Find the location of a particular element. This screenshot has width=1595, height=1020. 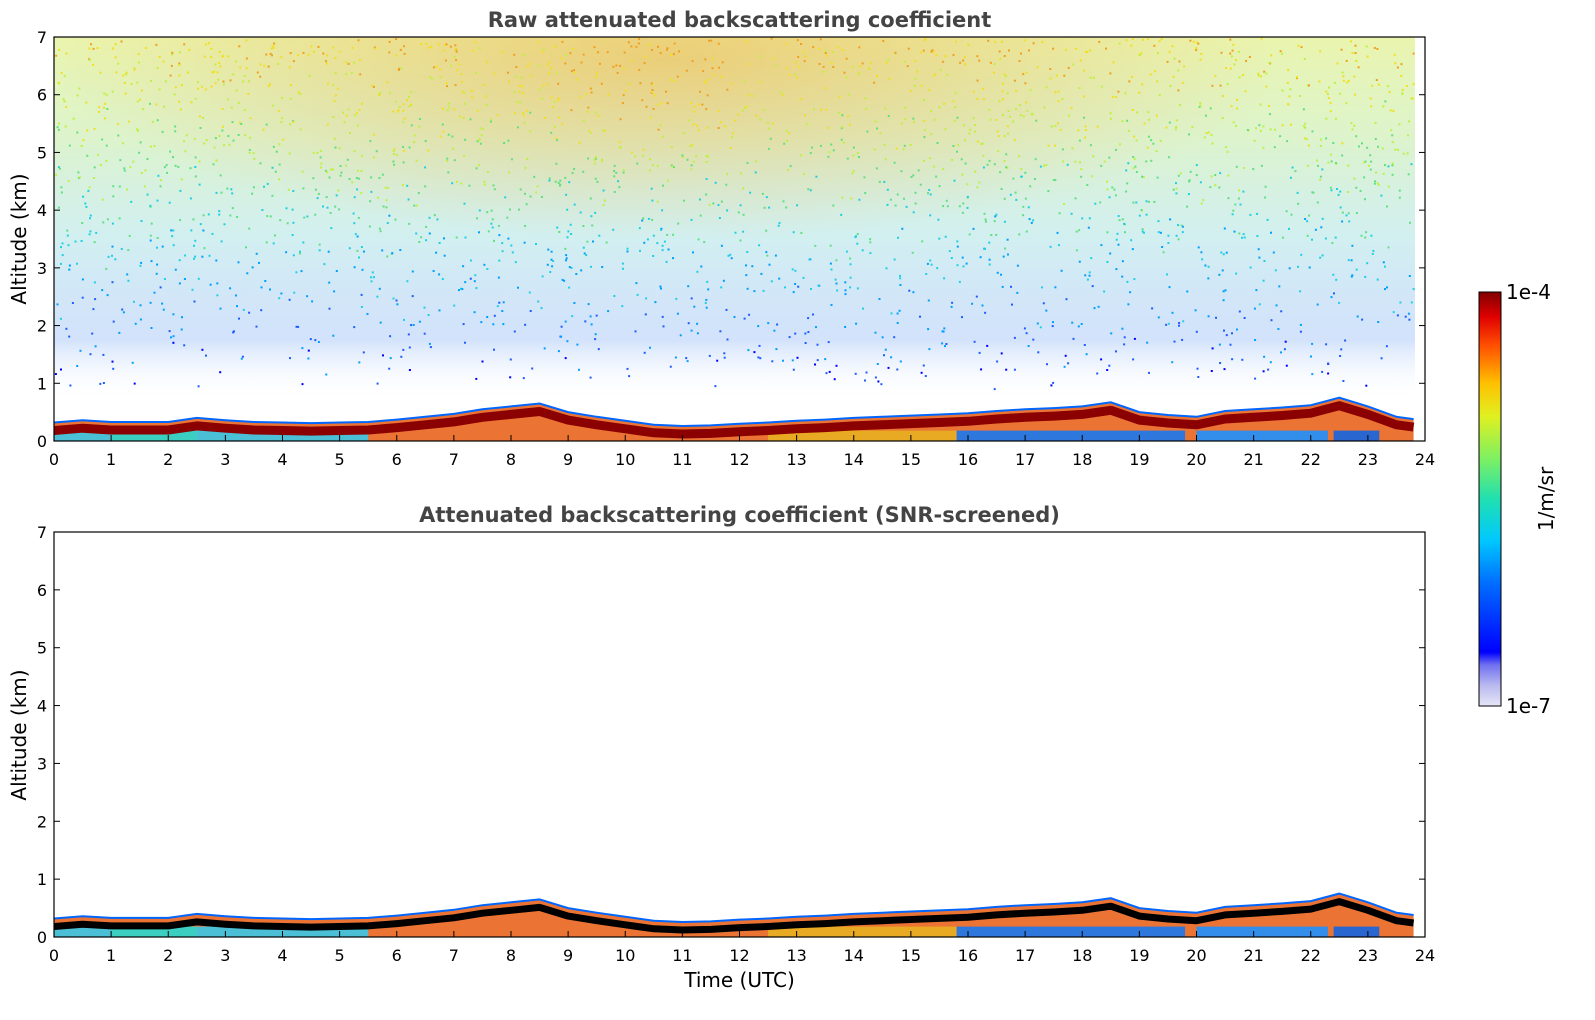

panel-raw-x-tick-label: 23 is located at coordinates (1368, 459).